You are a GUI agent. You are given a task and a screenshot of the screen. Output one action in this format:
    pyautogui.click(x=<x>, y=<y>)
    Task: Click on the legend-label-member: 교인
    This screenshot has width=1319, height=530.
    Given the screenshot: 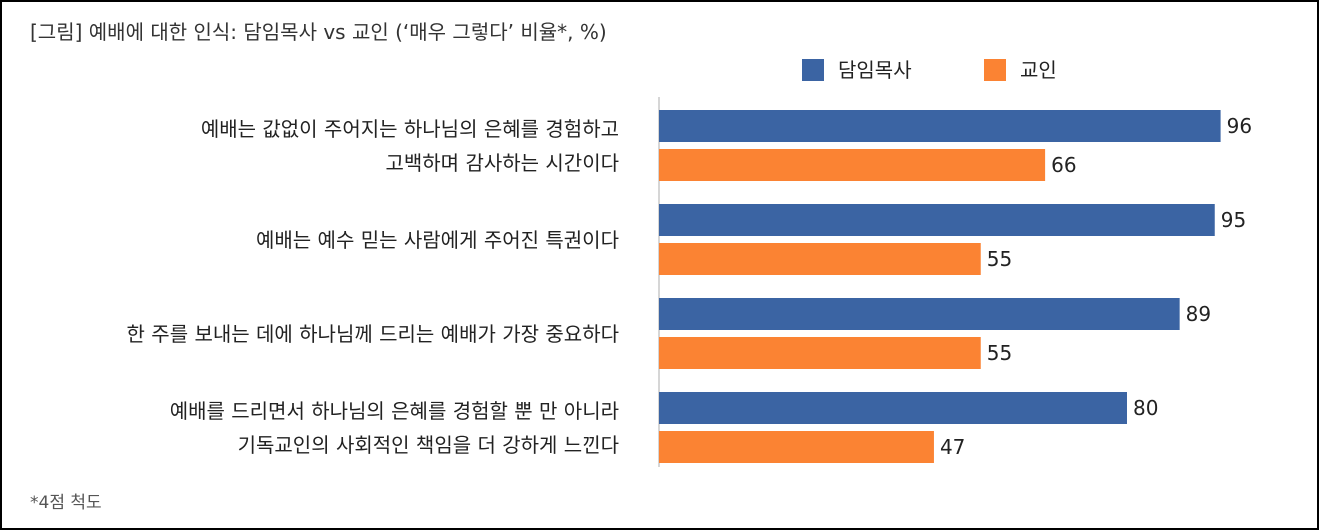 What is the action you would take?
    pyautogui.click(x=1038, y=70)
    